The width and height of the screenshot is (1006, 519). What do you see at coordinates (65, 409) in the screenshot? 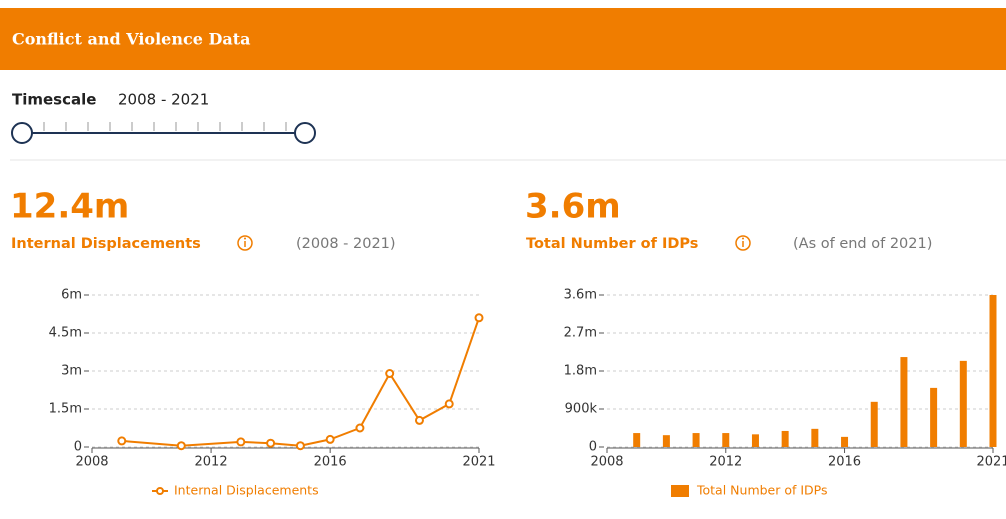
I see `y-tick-label: 1.5m` at bounding box center [65, 409].